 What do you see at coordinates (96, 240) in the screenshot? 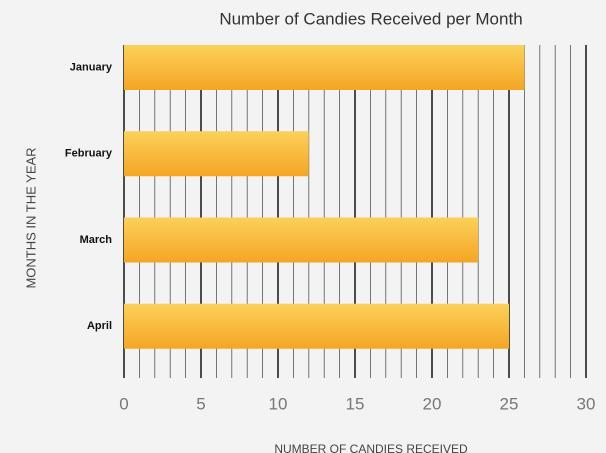
I see `y-tick-label: March` at bounding box center [96, 240].